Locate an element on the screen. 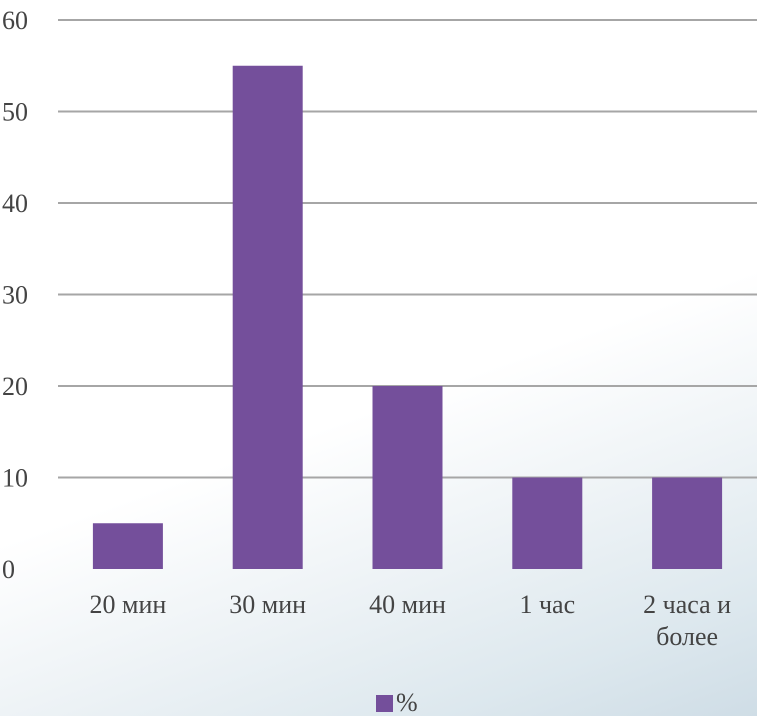  y-axis-ticks: 0 10 20 30 40 50 60 is located at coordinates (15, 295).